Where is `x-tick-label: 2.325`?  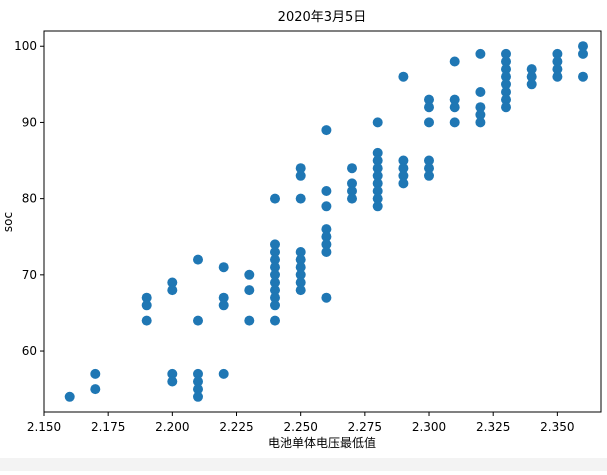
x-tick-label: 2.325 is located at coordinates (493, 427).